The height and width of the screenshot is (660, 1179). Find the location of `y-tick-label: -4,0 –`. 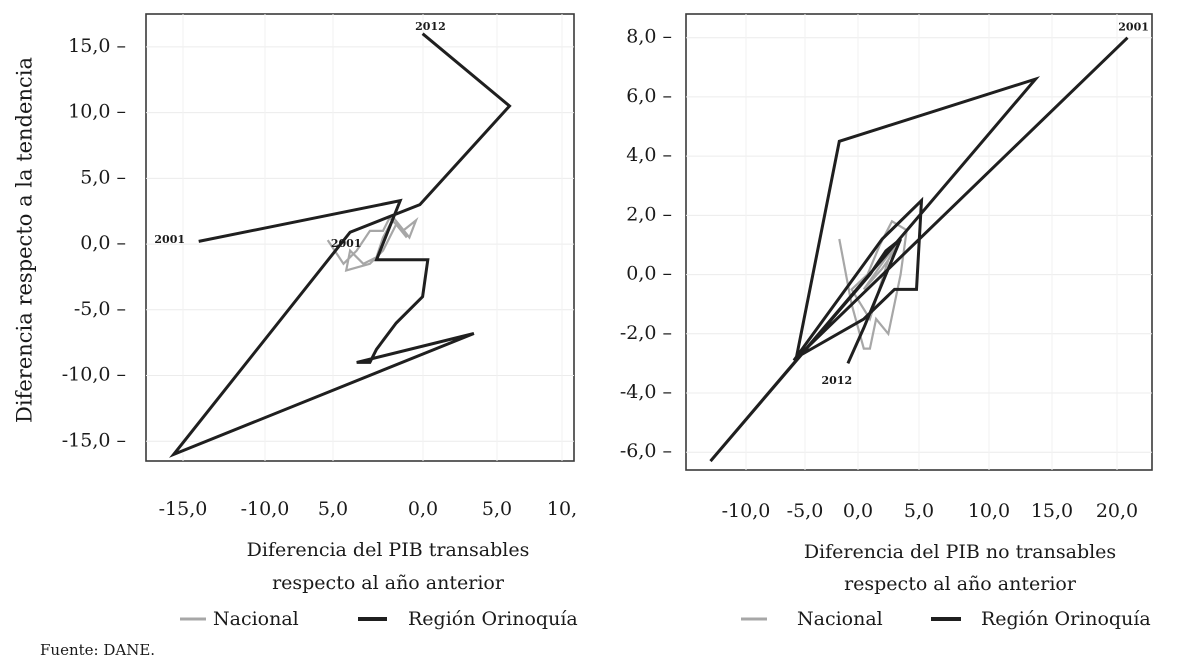

y-tick-label: -4,0 – is located at coordinates (646, 392).